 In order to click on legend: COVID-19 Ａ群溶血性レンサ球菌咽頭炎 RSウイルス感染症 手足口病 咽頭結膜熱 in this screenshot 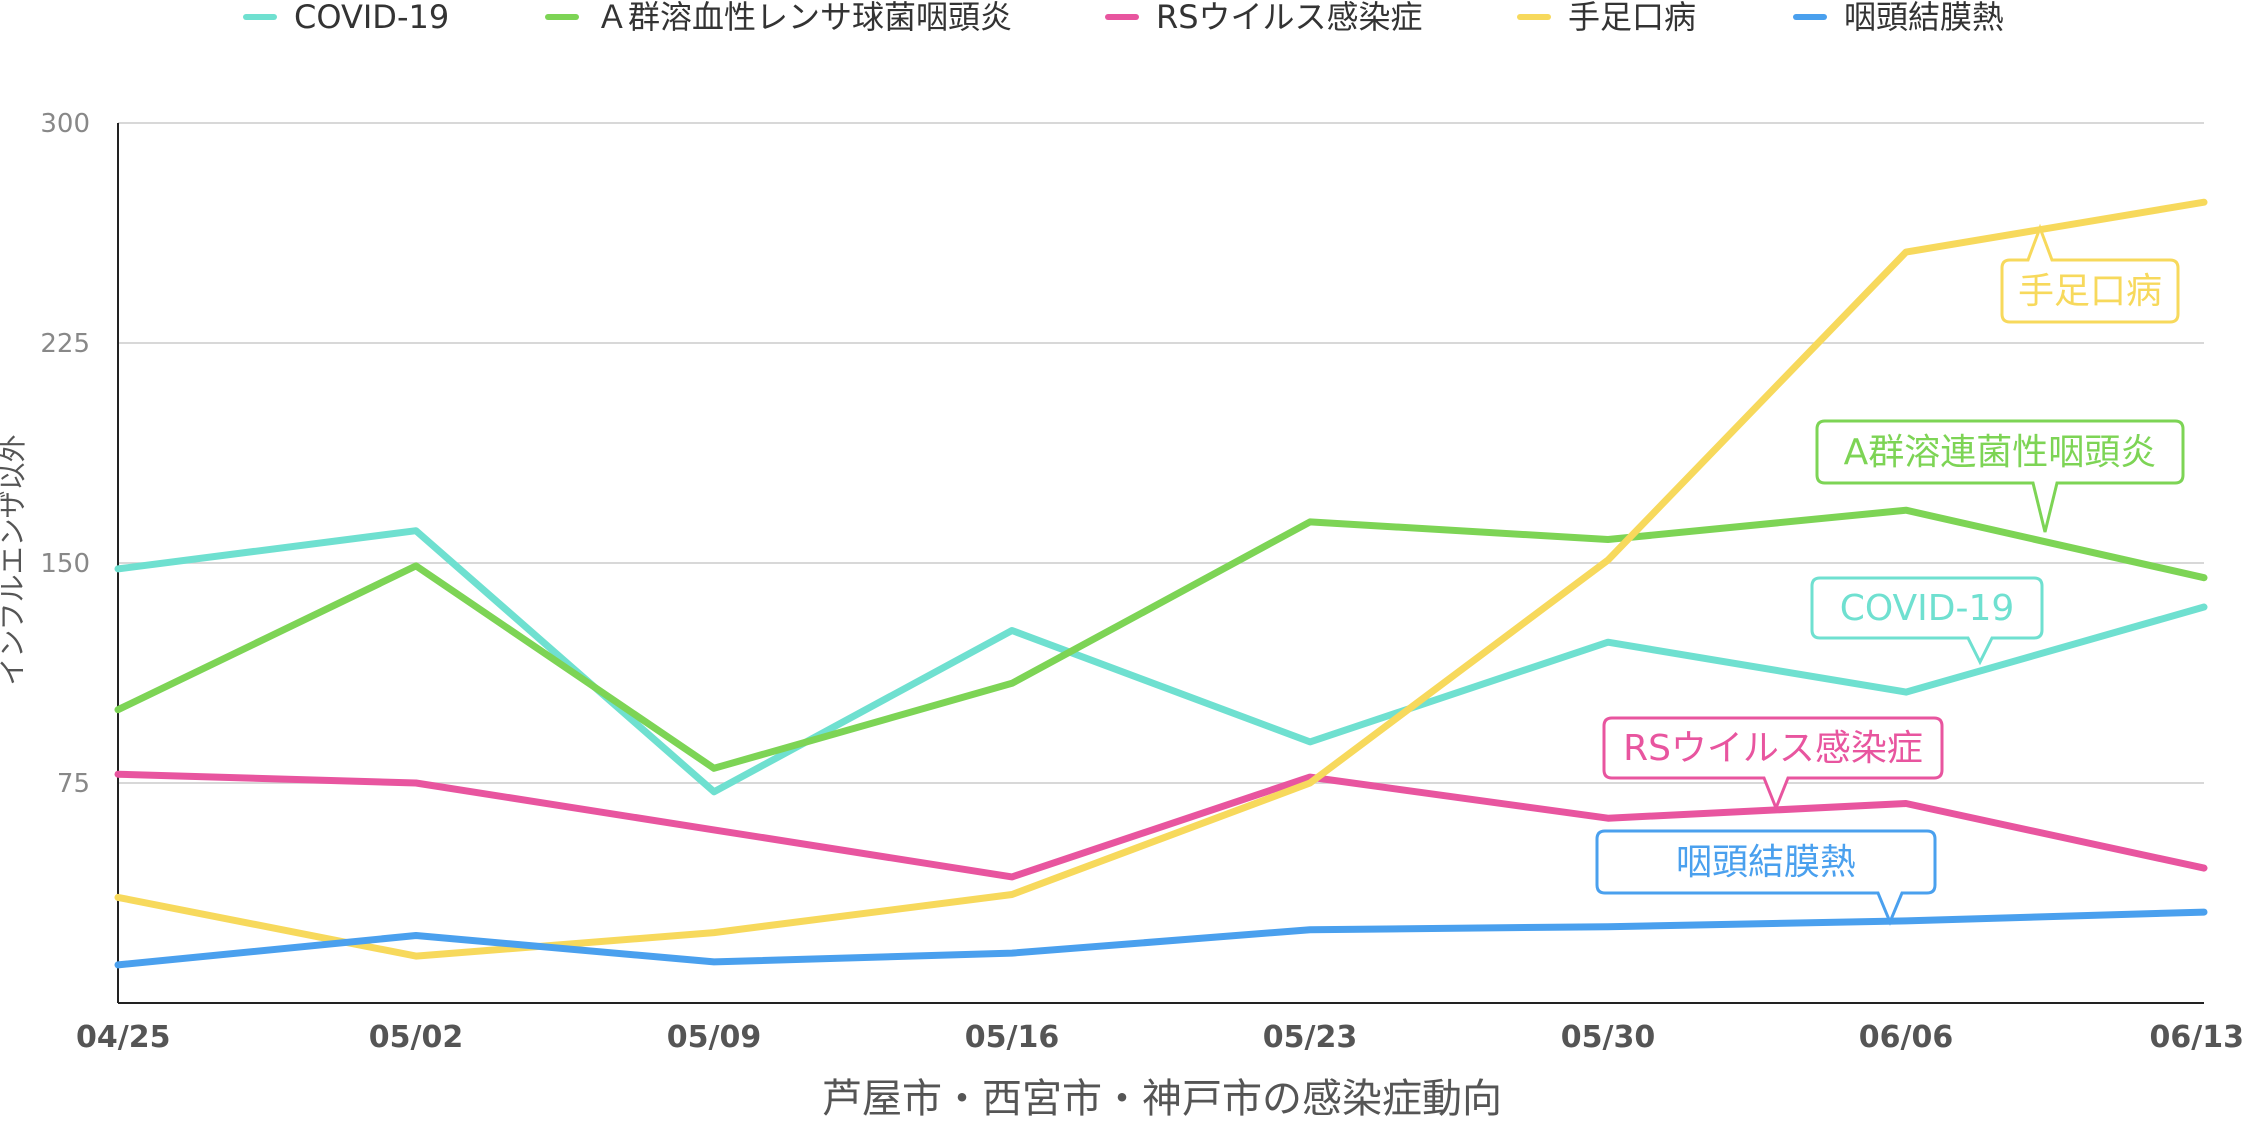, I will do `click(1123, 18)`.